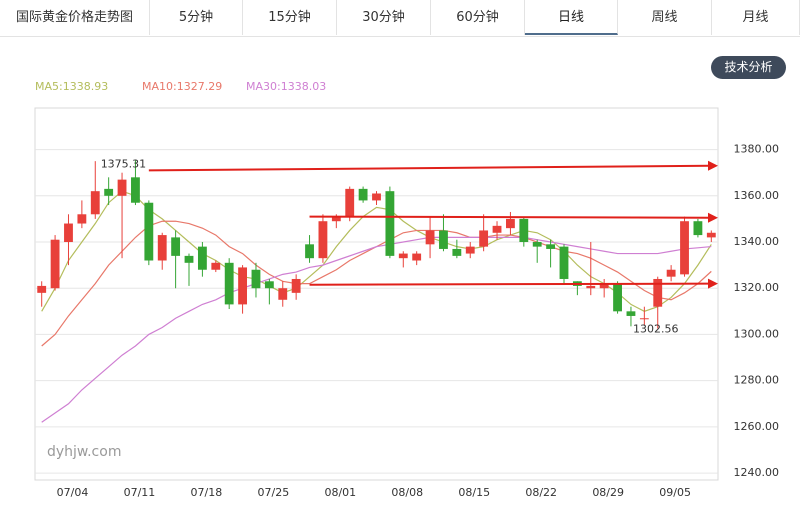 The width and height of the screenshot is (800, 505). What do you see at coordinates (541, 492) in the screenshot?
I see `x-tick-label: 08/22` at bounding box center [541, 492].